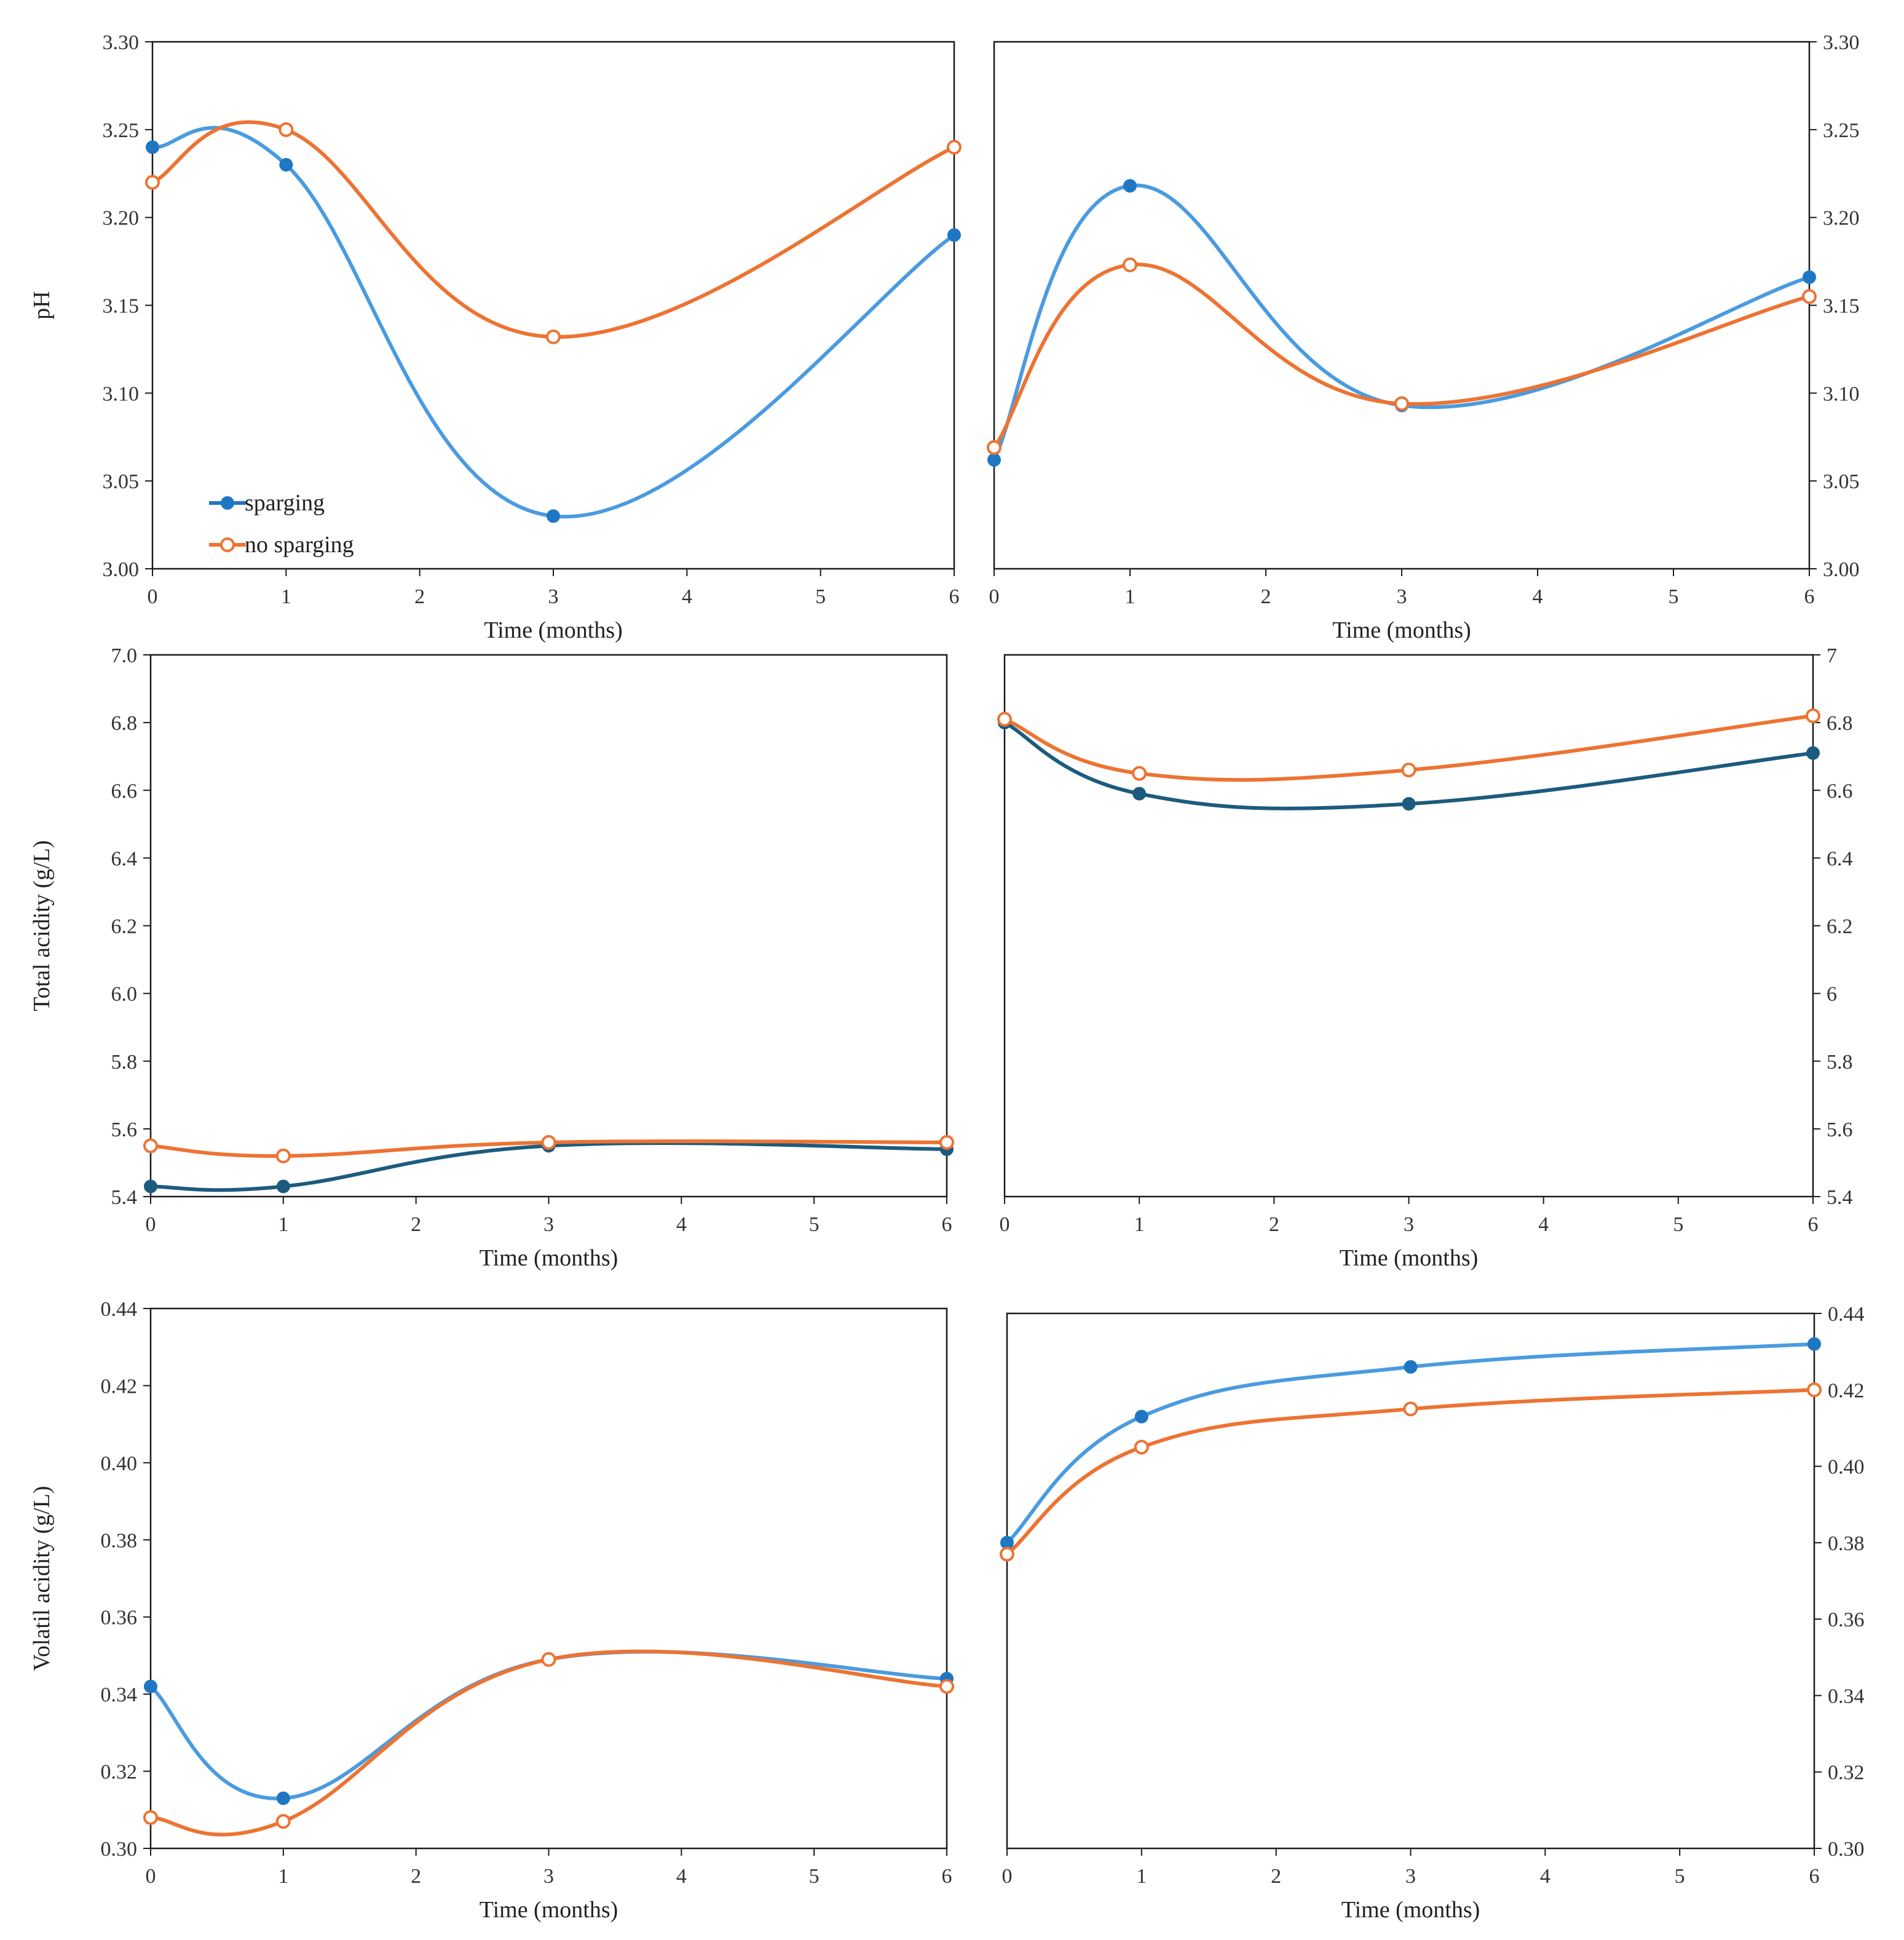  Describe the element at coordinates (1005, 1224) in the screenshot. I see `x-tick-label: 0` at that location.